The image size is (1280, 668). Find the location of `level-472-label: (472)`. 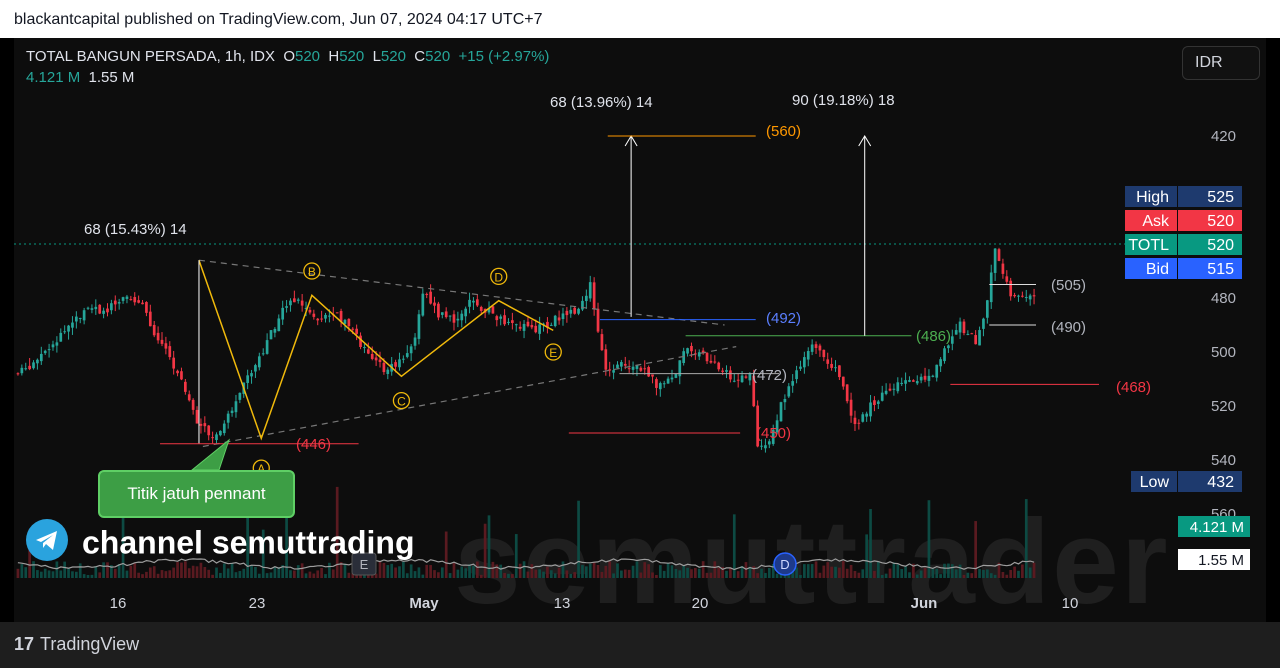

level-472-label: (472) is located at coordinates (769, 375).